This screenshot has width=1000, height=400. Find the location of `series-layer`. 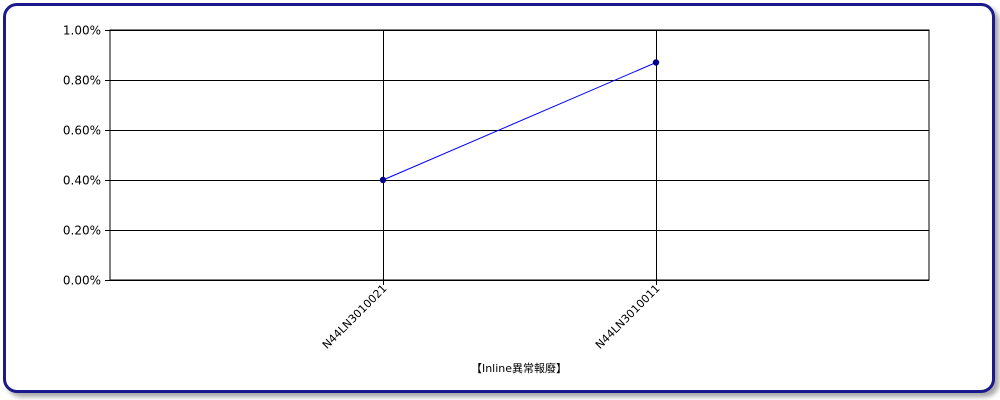

series-layer is located at coordinates (519, 121).